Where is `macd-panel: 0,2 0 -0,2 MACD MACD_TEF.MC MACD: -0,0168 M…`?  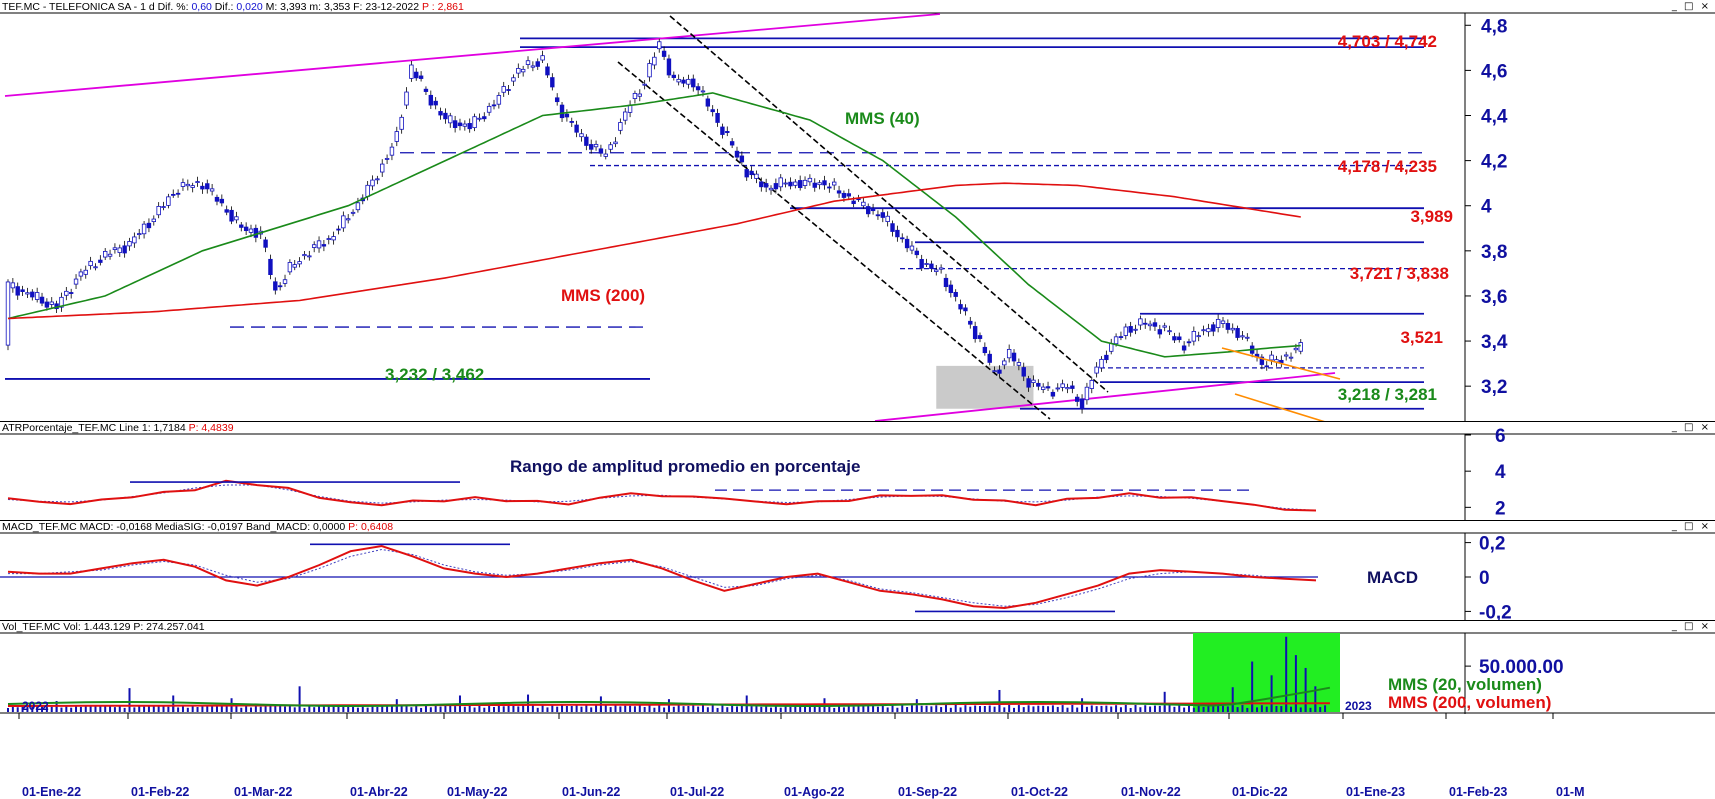
macd-panel: 0,2 0 -0,2 MACD MACD_TEF.MC MACD: -0,0168 M… is located at coordinates (857, 570).